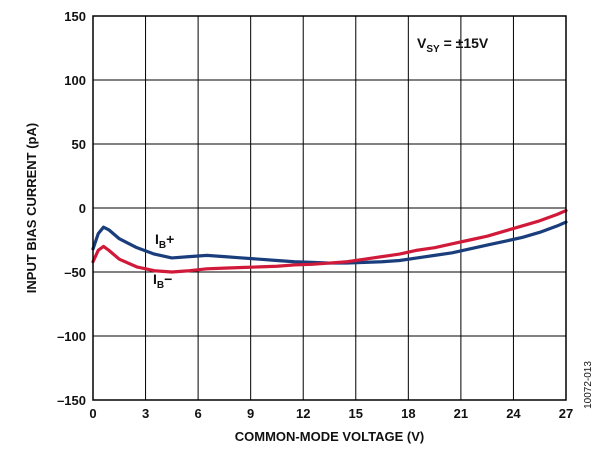 This screenshot has width=597, height=453. What do you see at coordinates (75, 272) in the screenshot?
I see `y-tick-label: –50` at bounding box center [75, 272].